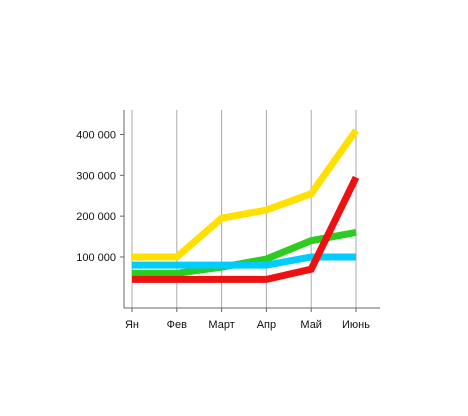  What do you see at coordinates (132, 325) in the screenshot?
I see `x-tick-label: Ян` at bounding box center [132, 325].